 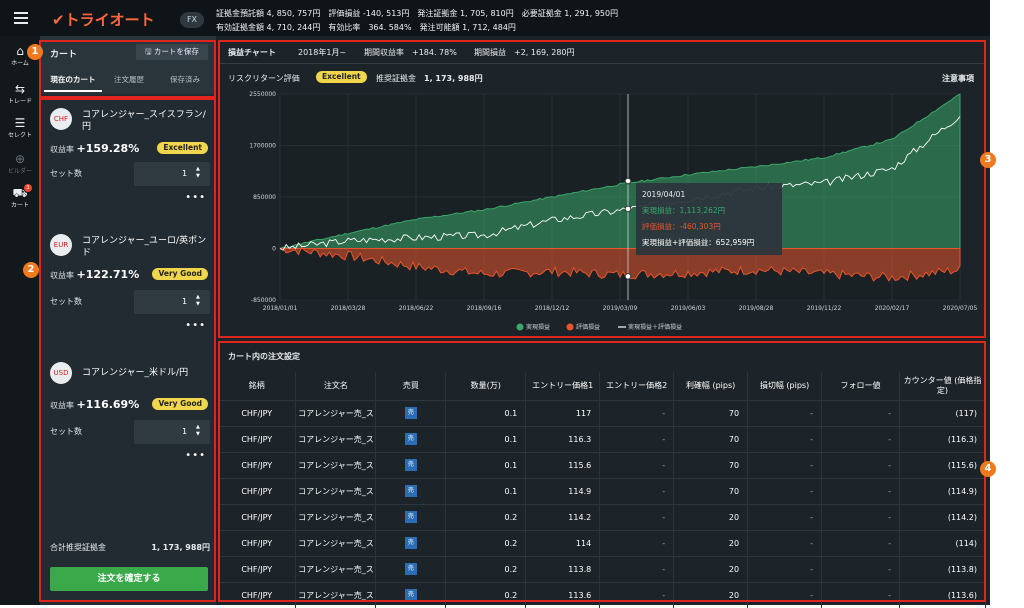 What do you see at coordinates (20, 123) in the screenshot?
I see `list-icon: ☰` at bounding box center [20, 123].